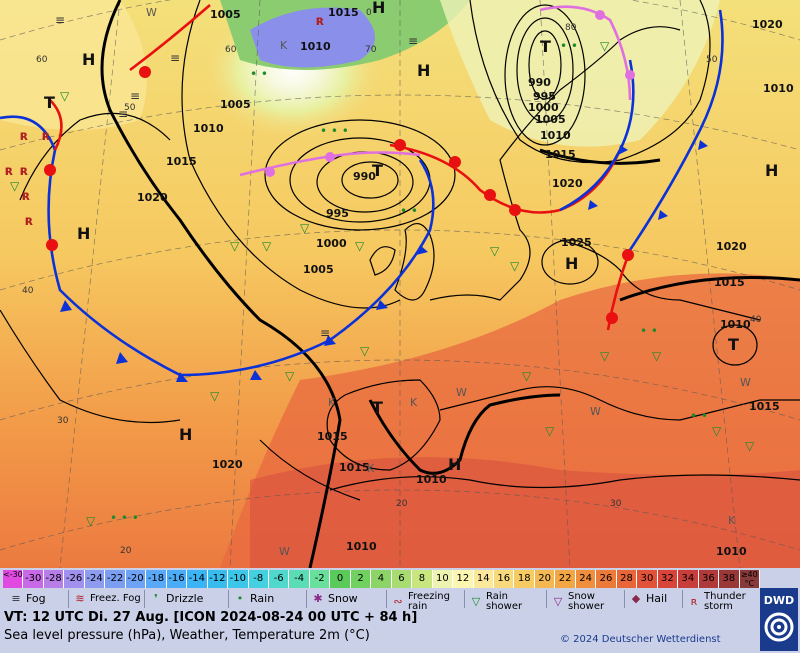 This screenshot has width=800, height=653. What do you see at coordinates (627, 579) in the screenshot?
I see `temperature-scale-cell: 28` at bounding box center [627, 579].